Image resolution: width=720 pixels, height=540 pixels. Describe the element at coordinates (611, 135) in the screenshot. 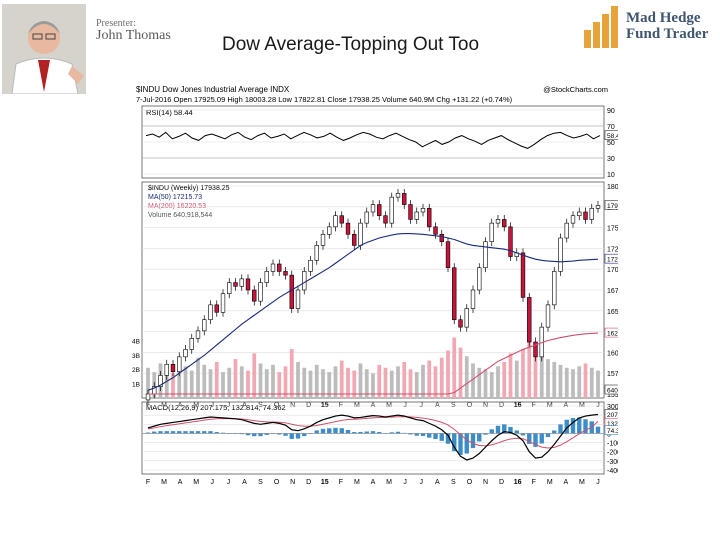

I see `rsi-last-label-box` at that location.